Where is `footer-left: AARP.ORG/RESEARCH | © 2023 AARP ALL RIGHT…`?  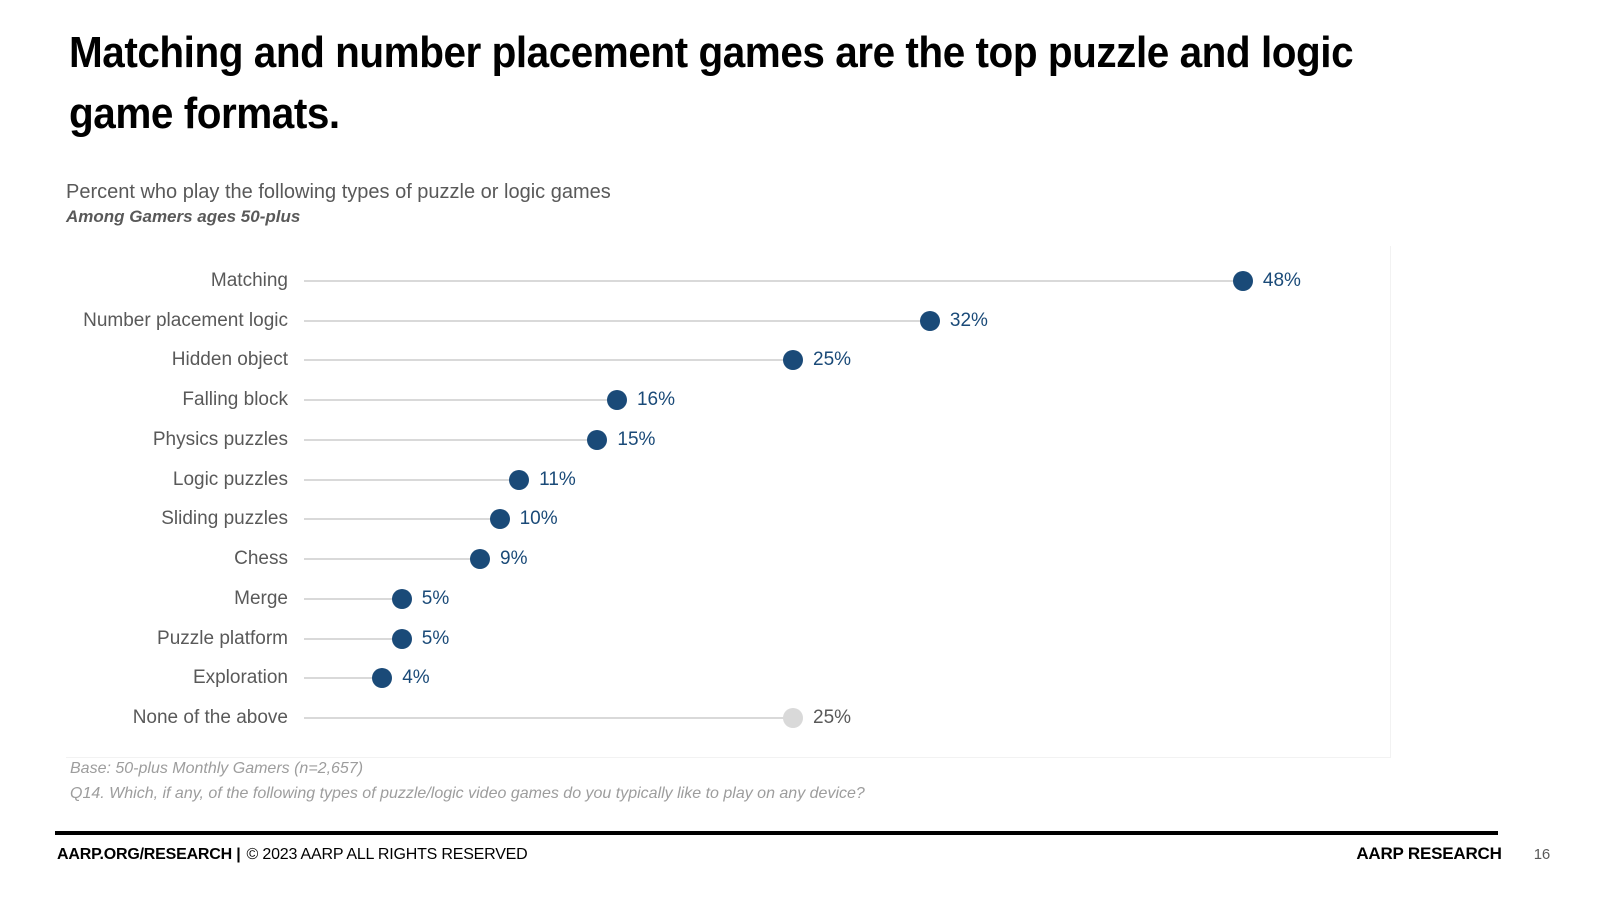
footer-left: AARP.ORG/RESEARCH | © 2023 AARP ALL RIGHT… is located at coordinates (292, 855).